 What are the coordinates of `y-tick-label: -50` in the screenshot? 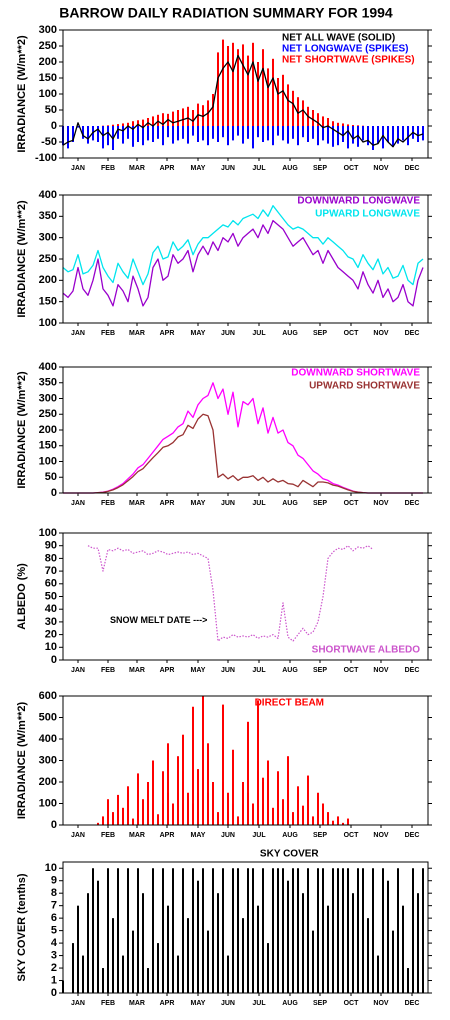 It's located at (49, 142).